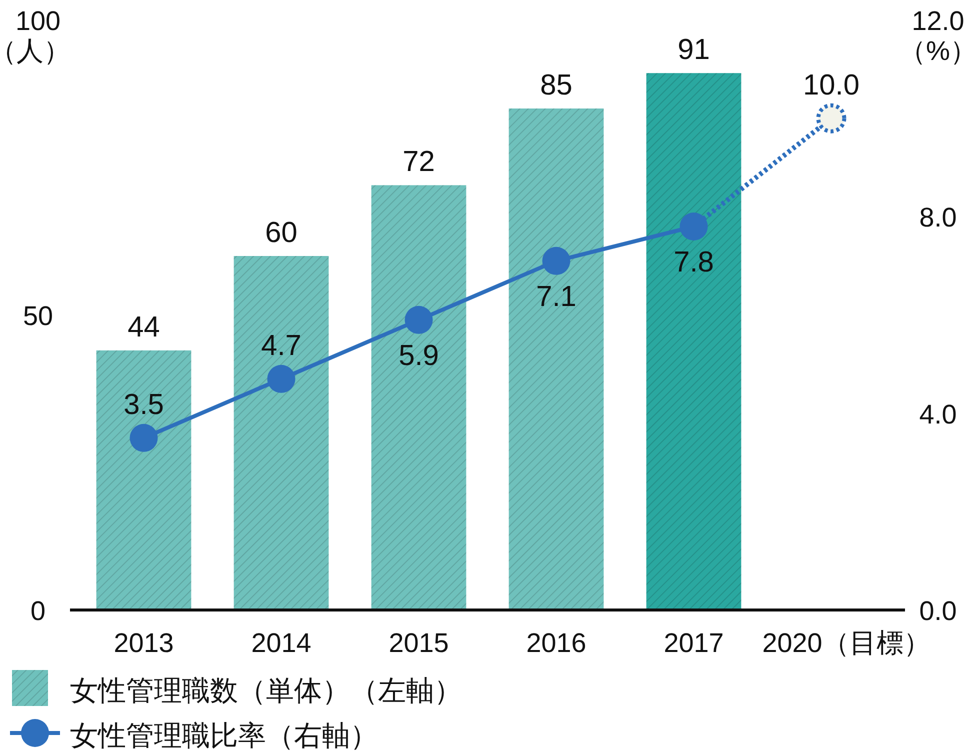 The height and width of the screenshot is (752, 969). What do you see at coordinates (556, 296) in the screenshot?
I see `data-label: 7.1` at bounding box center [556, 296].